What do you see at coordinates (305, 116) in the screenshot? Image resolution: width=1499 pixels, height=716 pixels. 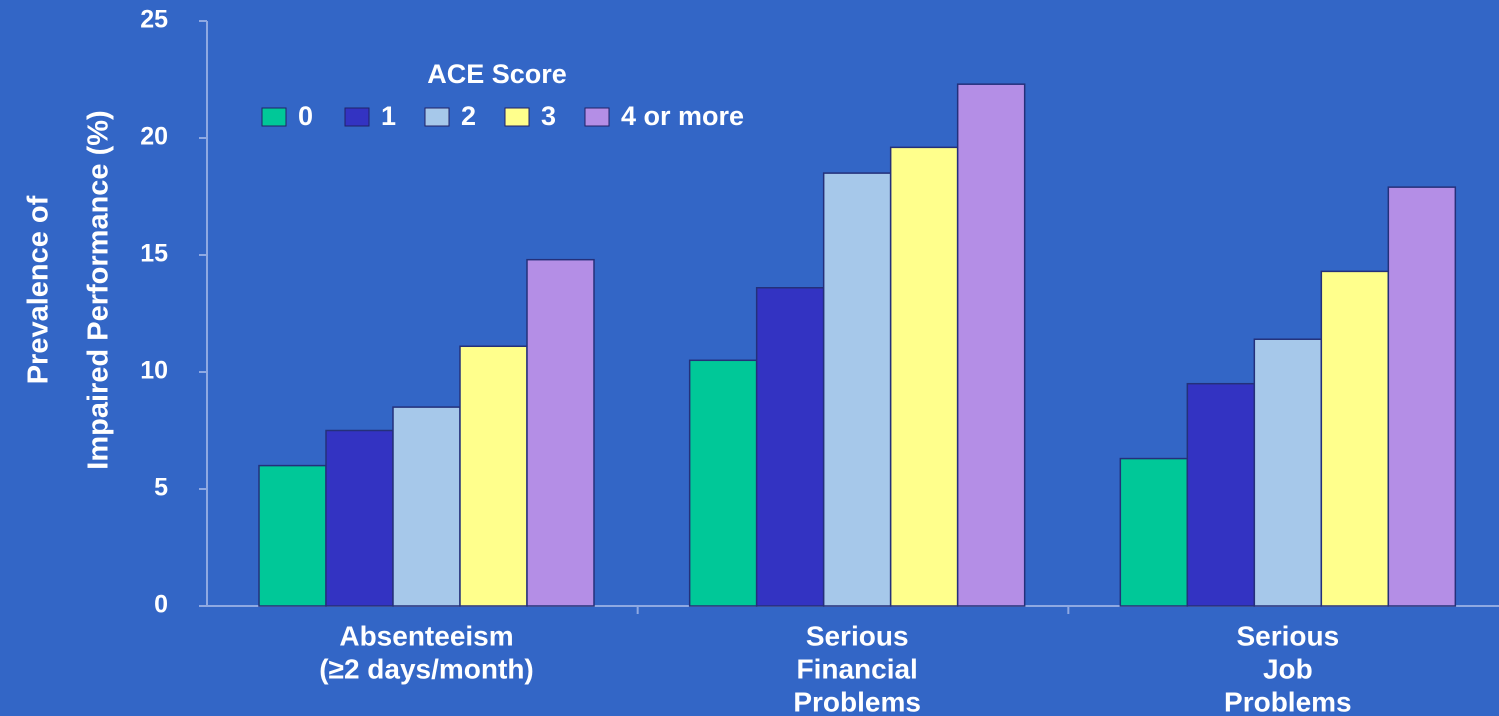 I see `legend-label: 0` at bounding box center [305, 116].